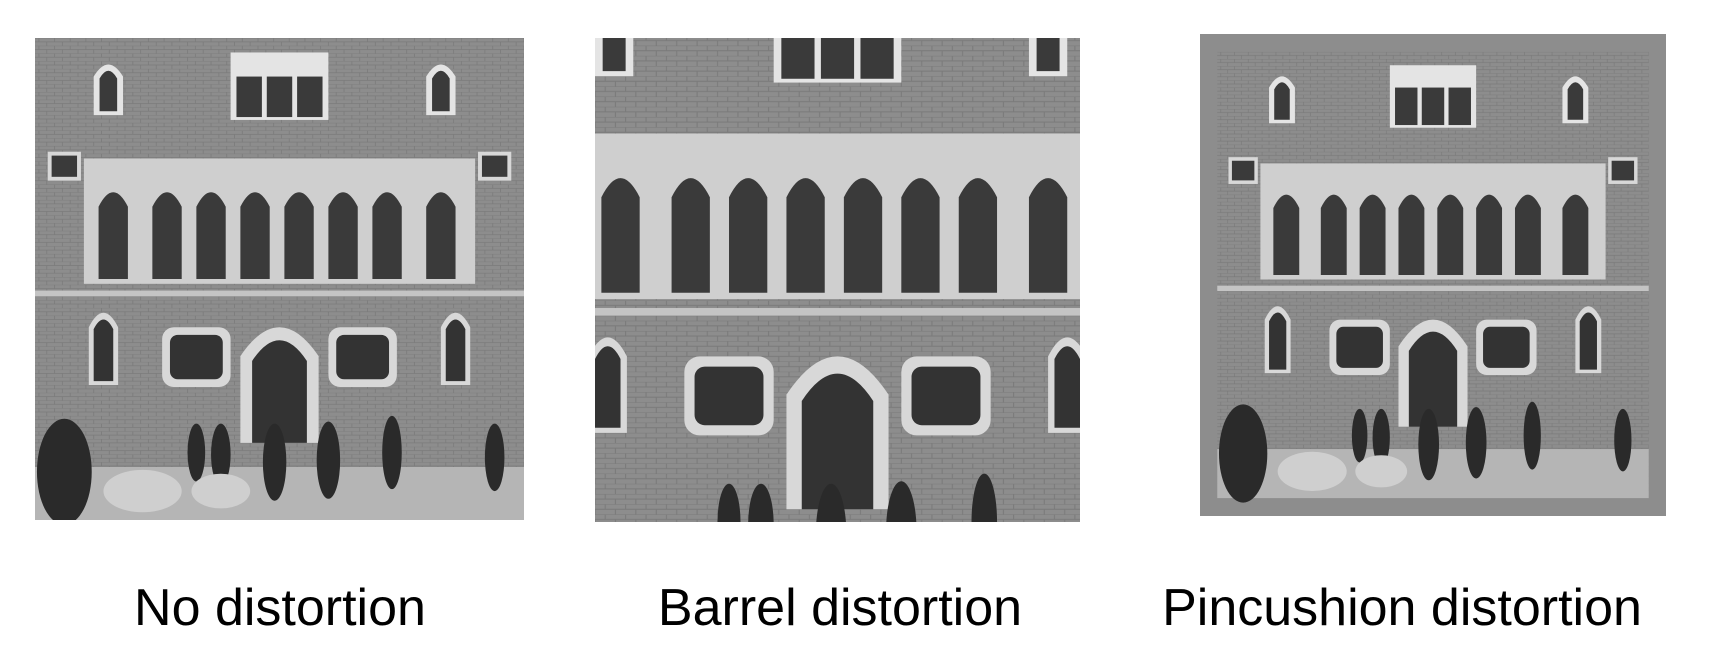 This screenshot has width=1712, height=650. I want to click on caption-no-distortion: No distortion, so click(280, 608).